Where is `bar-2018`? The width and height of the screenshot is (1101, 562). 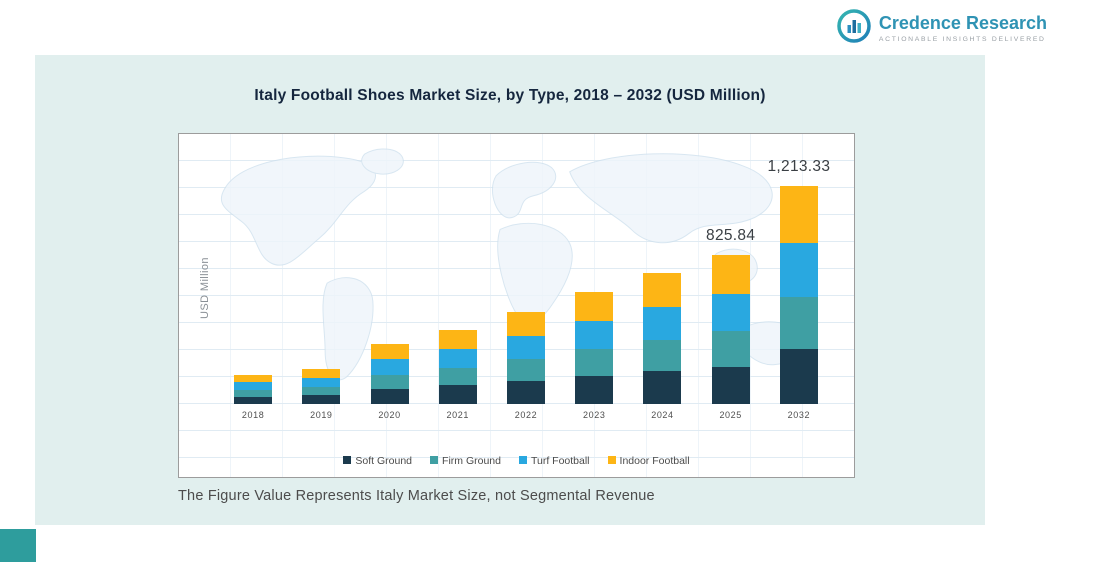 bar-2018 is located at coordinates (253, 389).